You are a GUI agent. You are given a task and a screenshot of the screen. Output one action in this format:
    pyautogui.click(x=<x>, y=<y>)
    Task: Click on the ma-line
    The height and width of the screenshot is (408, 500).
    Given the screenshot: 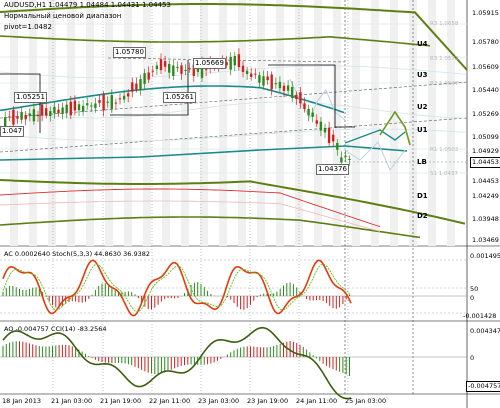 What is the action you would take?
    pyautogui.click(x=172, y=99)
    